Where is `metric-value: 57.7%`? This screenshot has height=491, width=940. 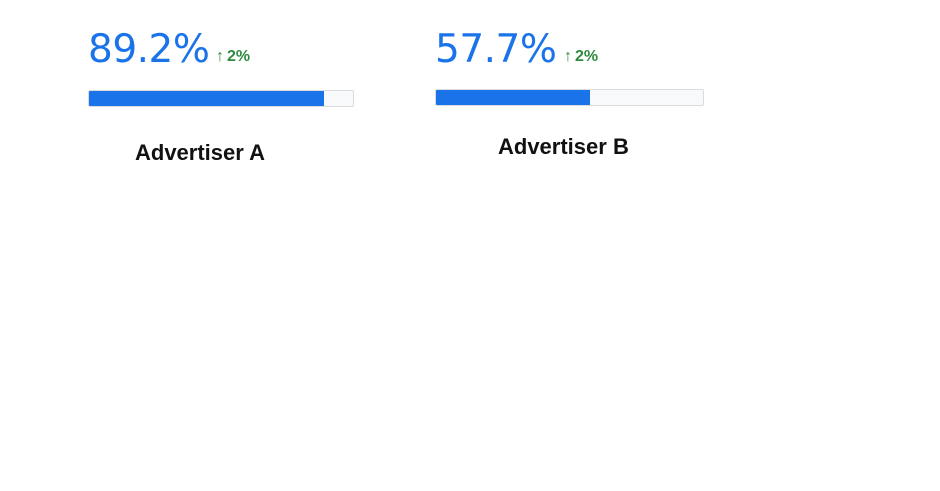 metric-value: 57.7% is located at coordinates (496, 49).